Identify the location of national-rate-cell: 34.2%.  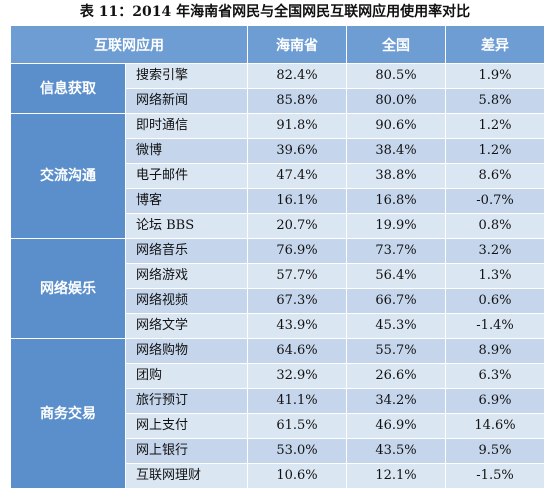
(396, 401).